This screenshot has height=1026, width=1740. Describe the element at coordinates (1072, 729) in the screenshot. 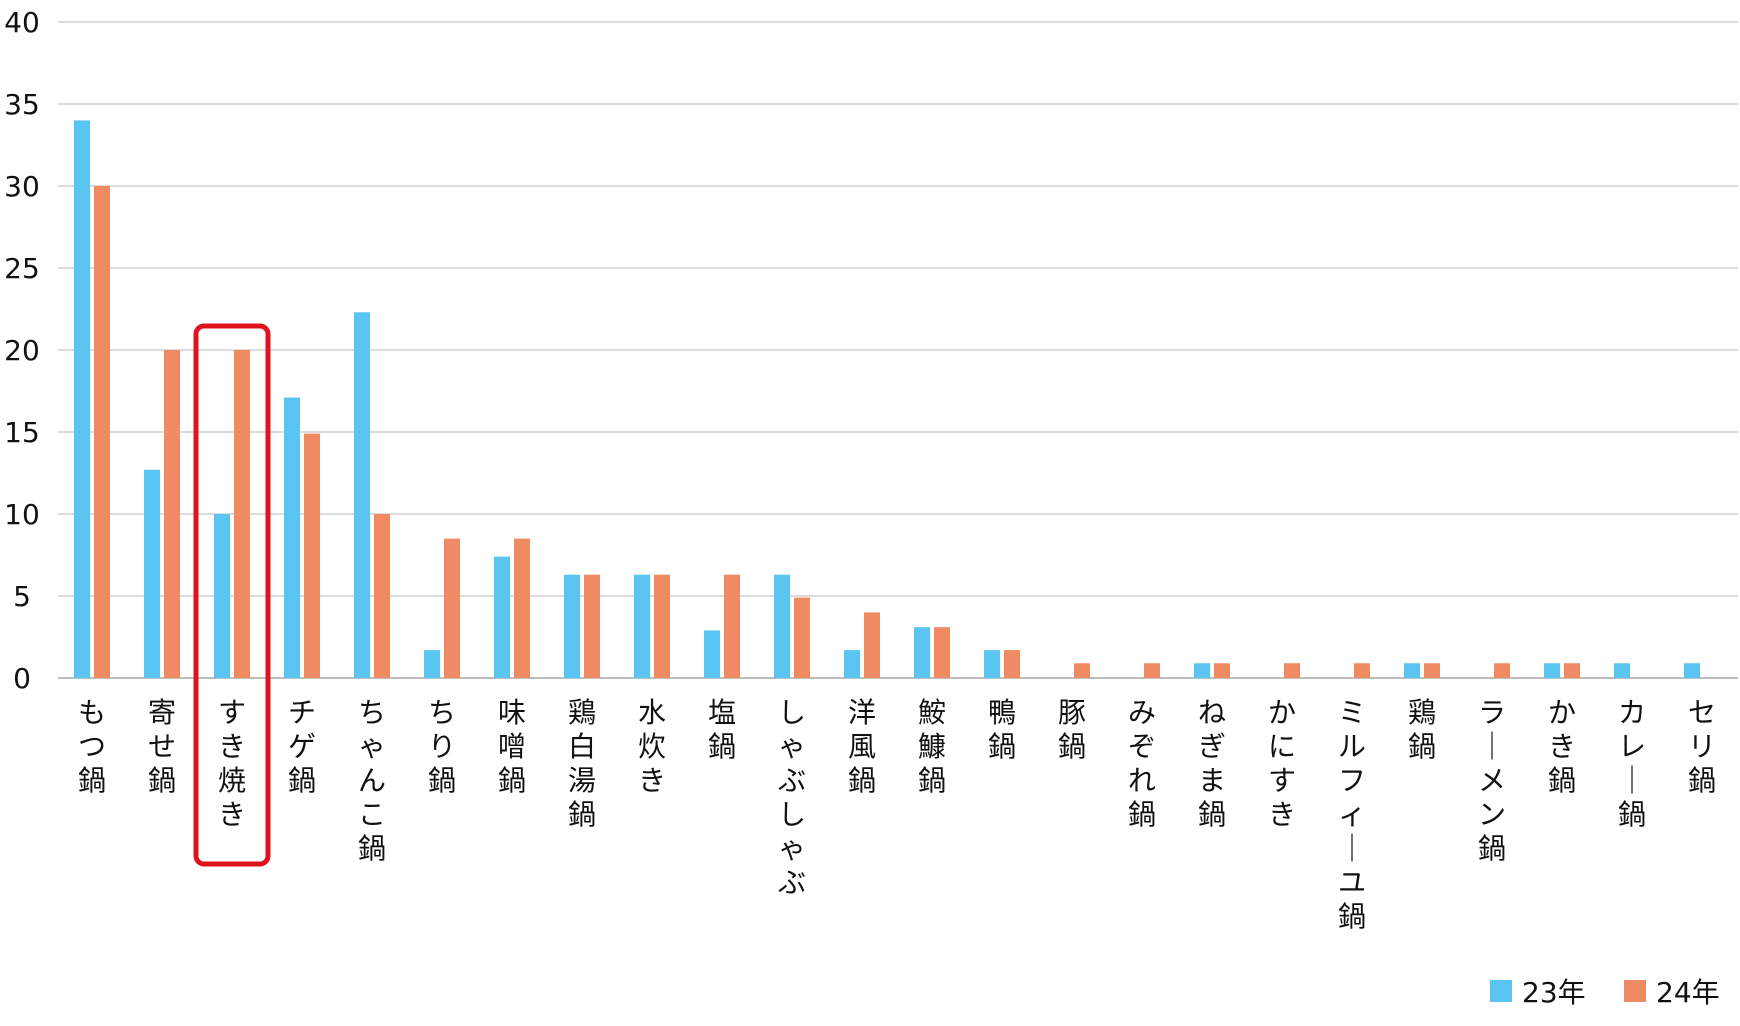

I see `x-tick-label: 豚鍋` at that location.